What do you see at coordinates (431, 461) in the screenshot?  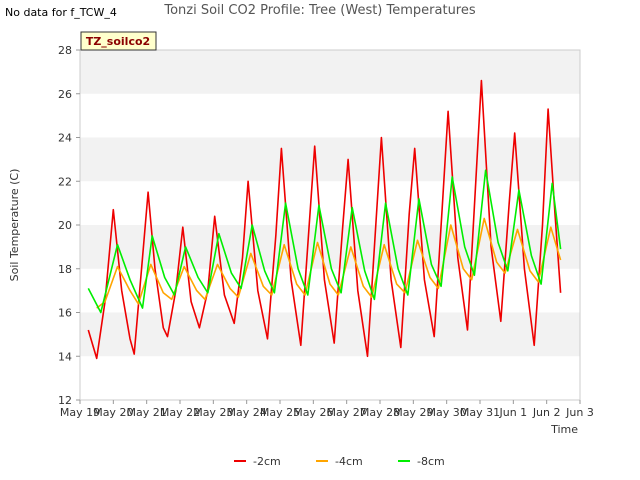 I see `legend-label: -8cm` at bounding box center [431, 461].